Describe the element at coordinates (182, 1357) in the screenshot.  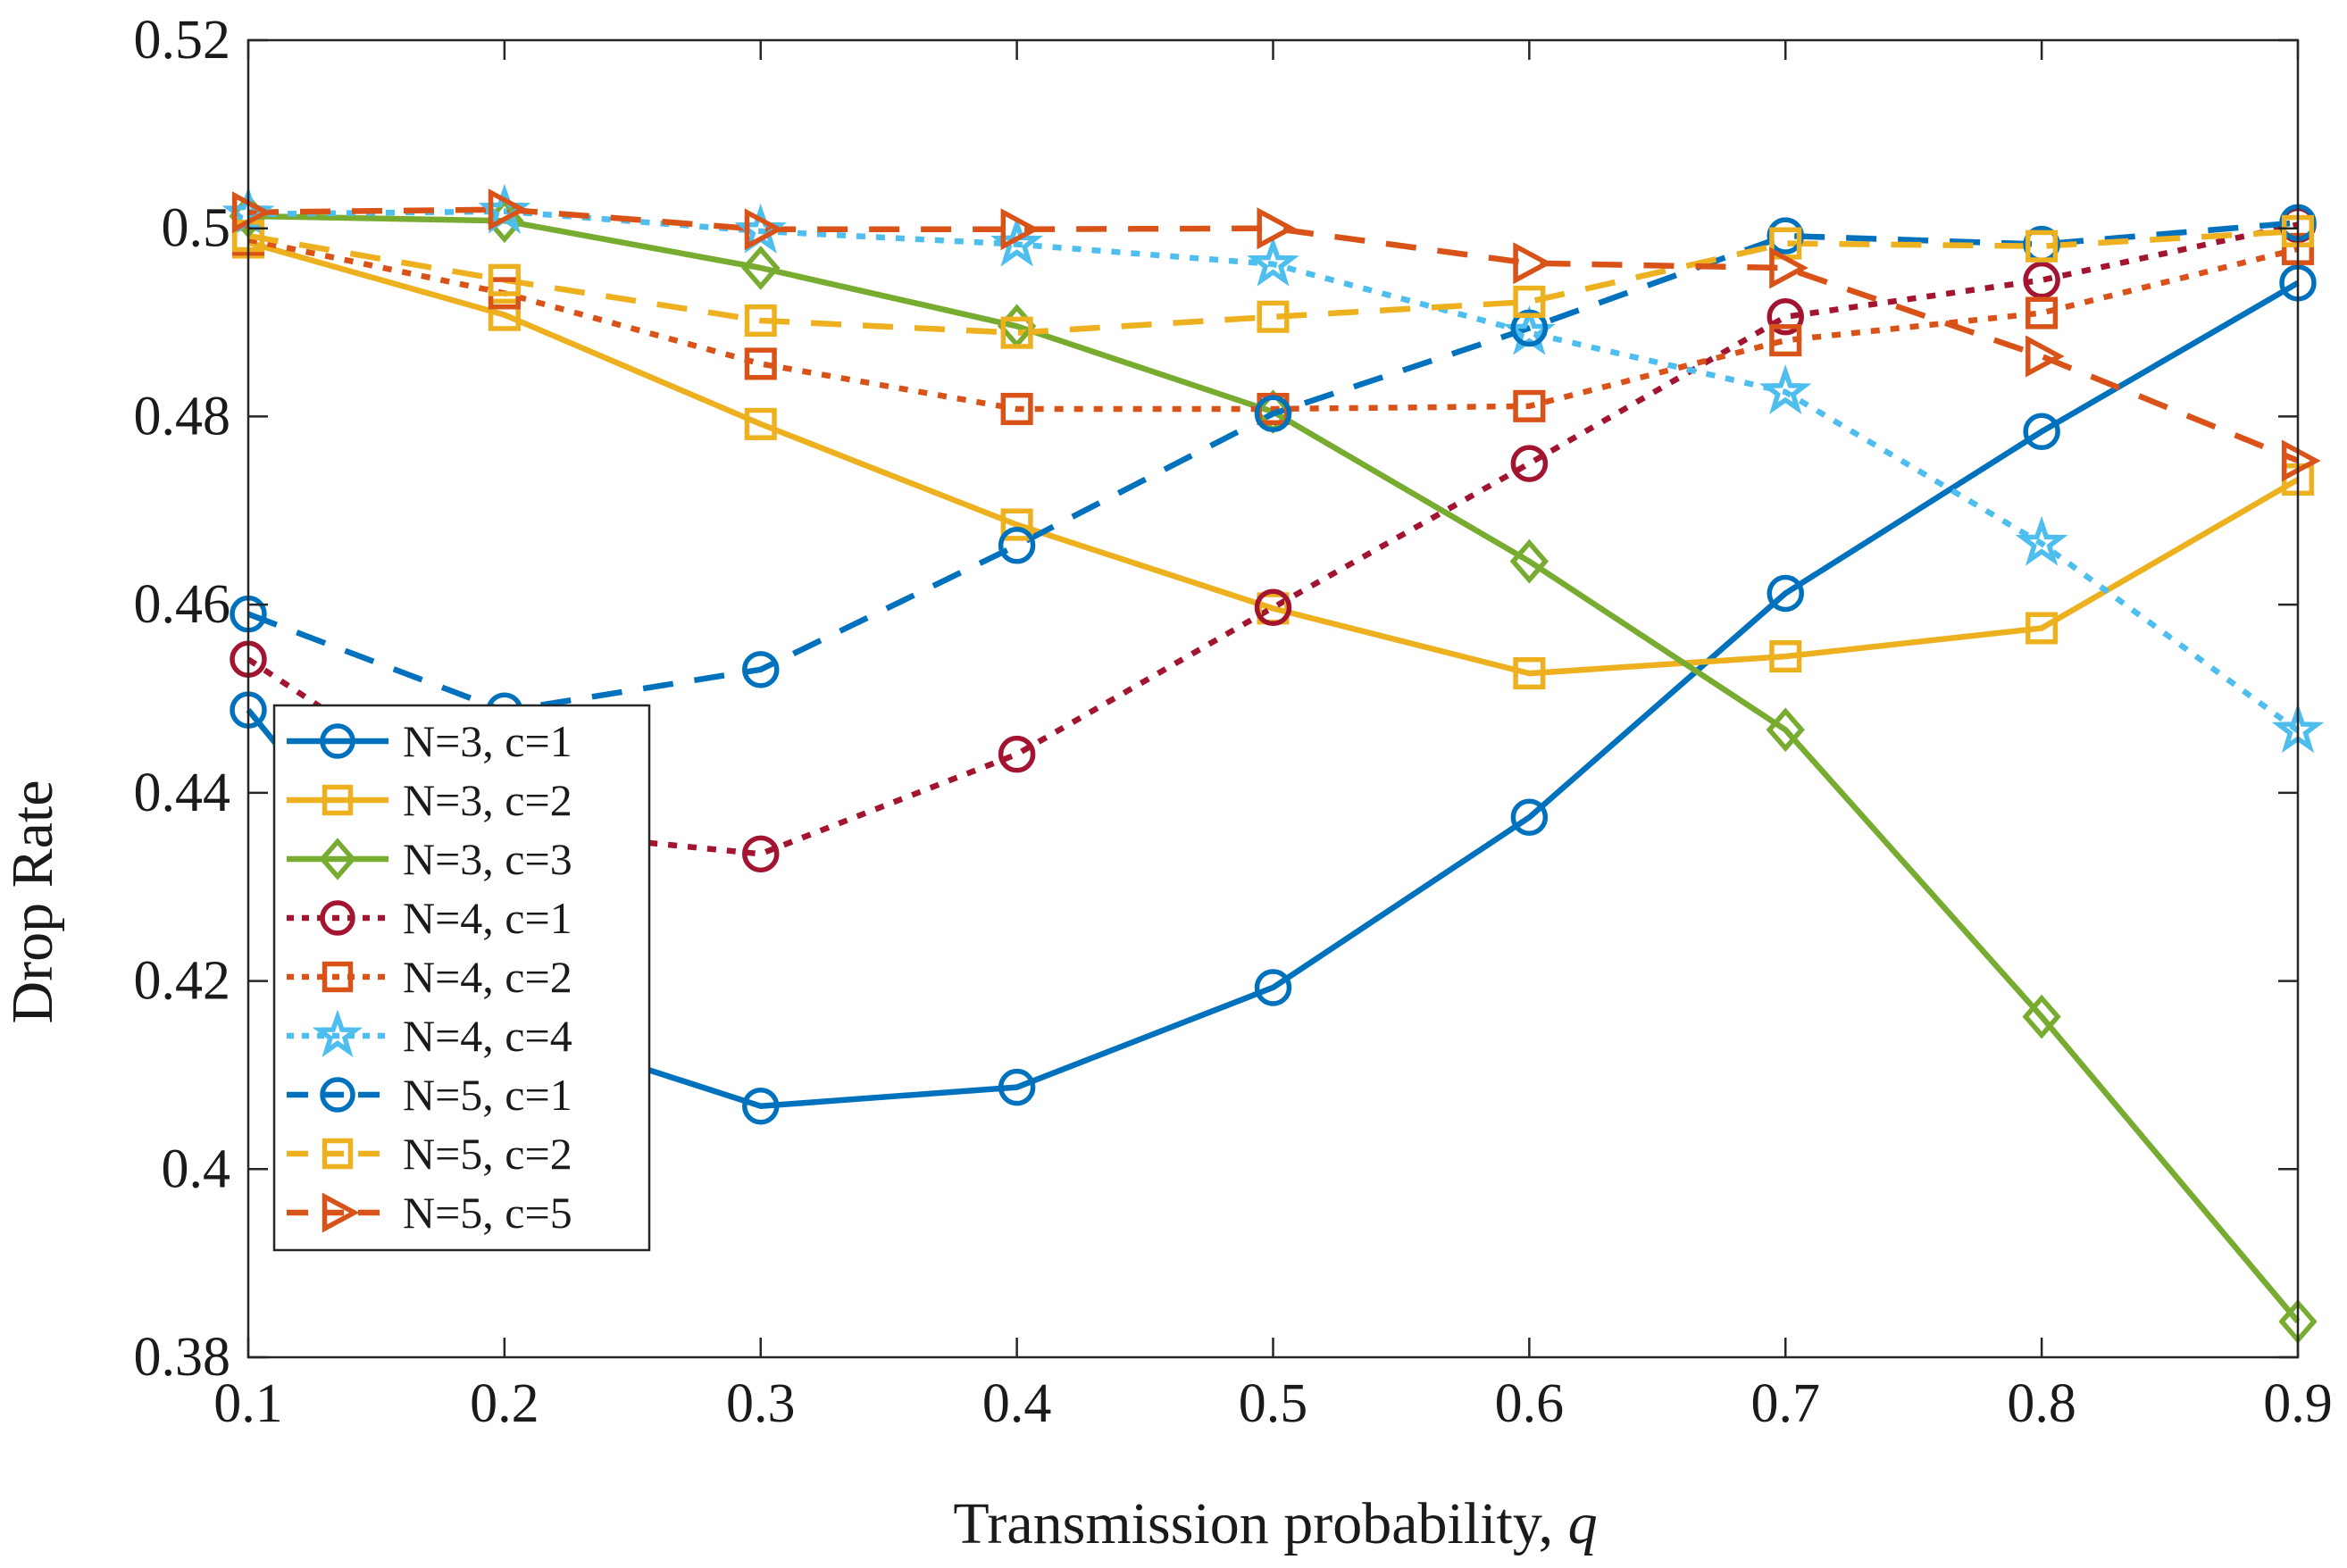
I see `y-tick-label: 0.38` at that location.